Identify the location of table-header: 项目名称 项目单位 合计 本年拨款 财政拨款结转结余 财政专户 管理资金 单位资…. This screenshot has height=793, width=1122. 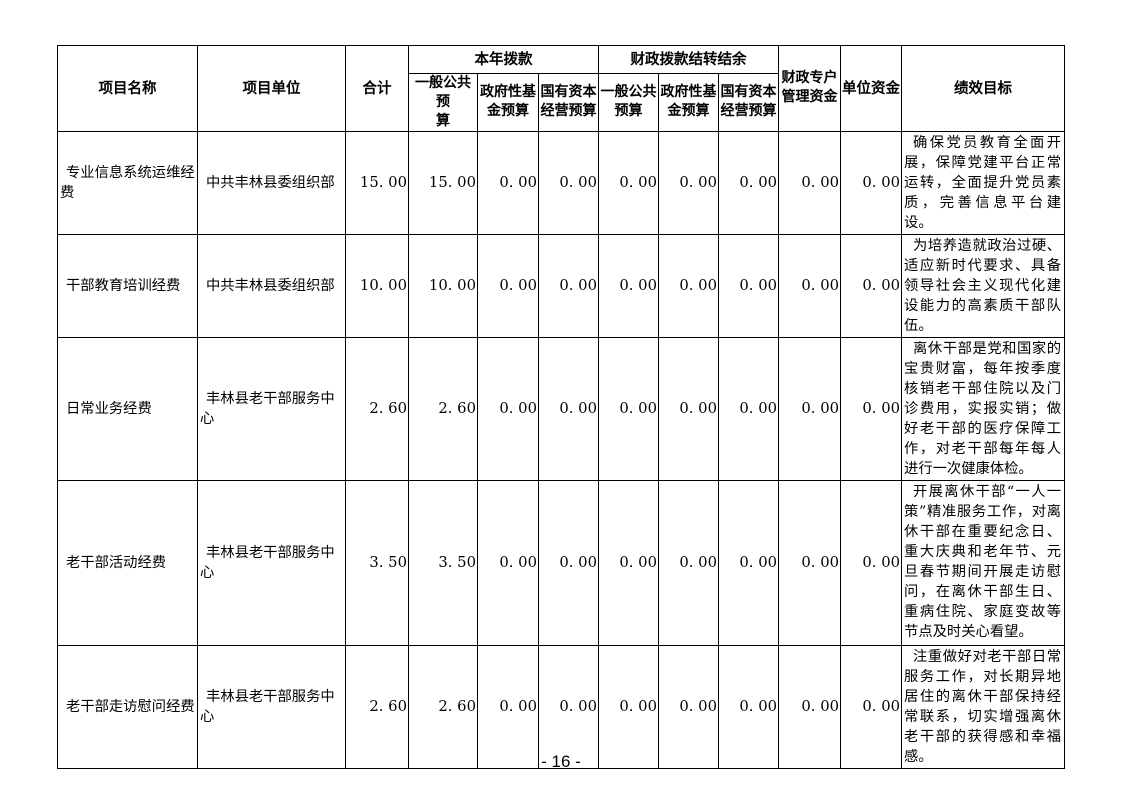
(561, 88).